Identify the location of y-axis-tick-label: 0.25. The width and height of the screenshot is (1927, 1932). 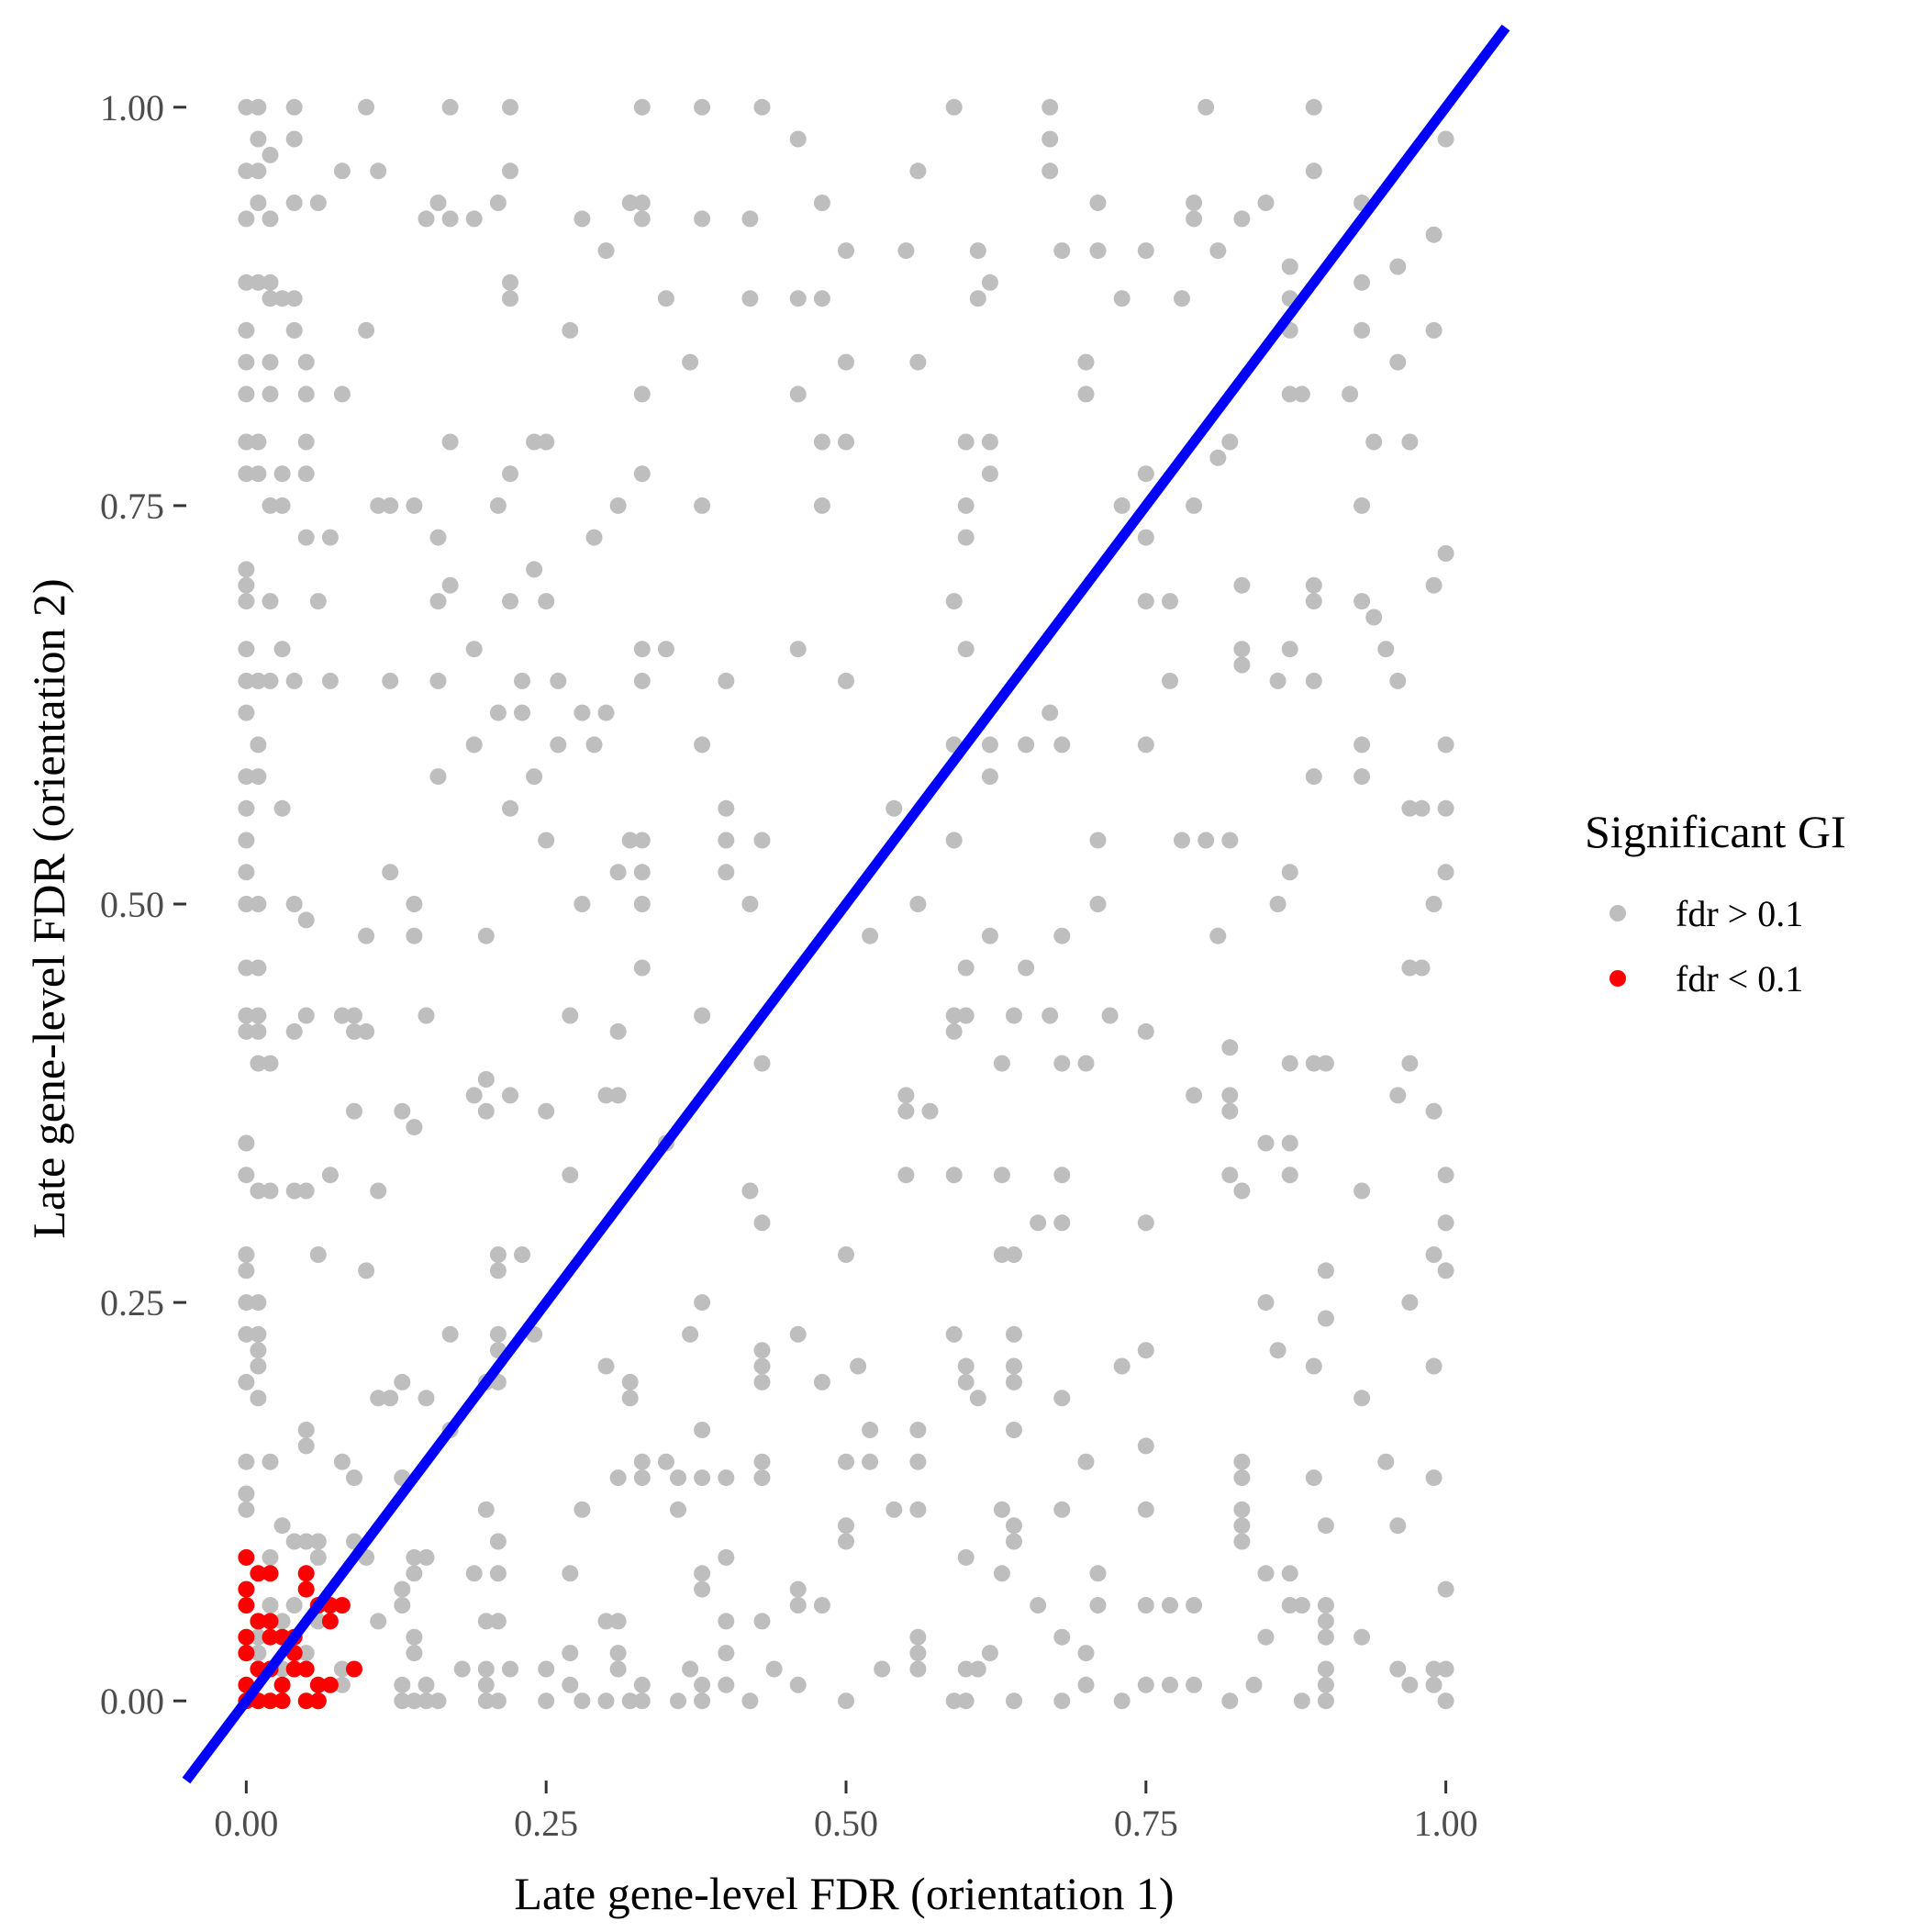
(132, 1302).